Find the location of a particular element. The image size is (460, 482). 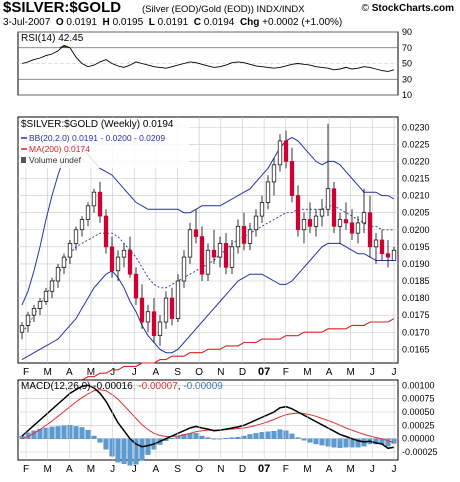

price-tick-label: 0.0200 is located at coordinates (416, 230).